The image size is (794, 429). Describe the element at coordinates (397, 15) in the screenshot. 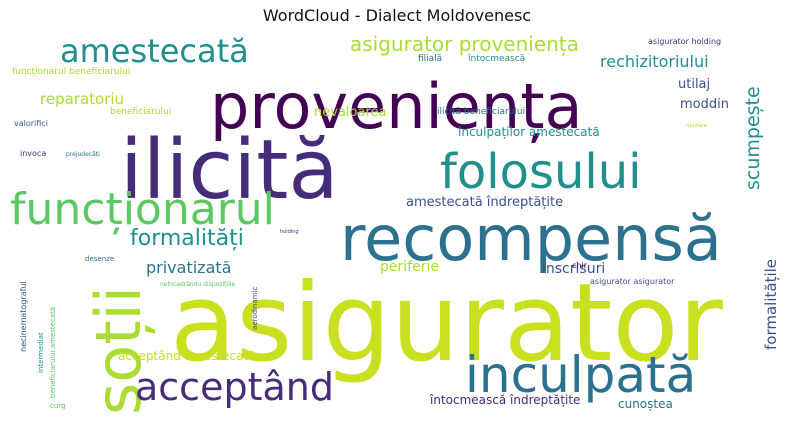

I see `chart-title: WordCloud - Dialect Moldovenesc` at that location.